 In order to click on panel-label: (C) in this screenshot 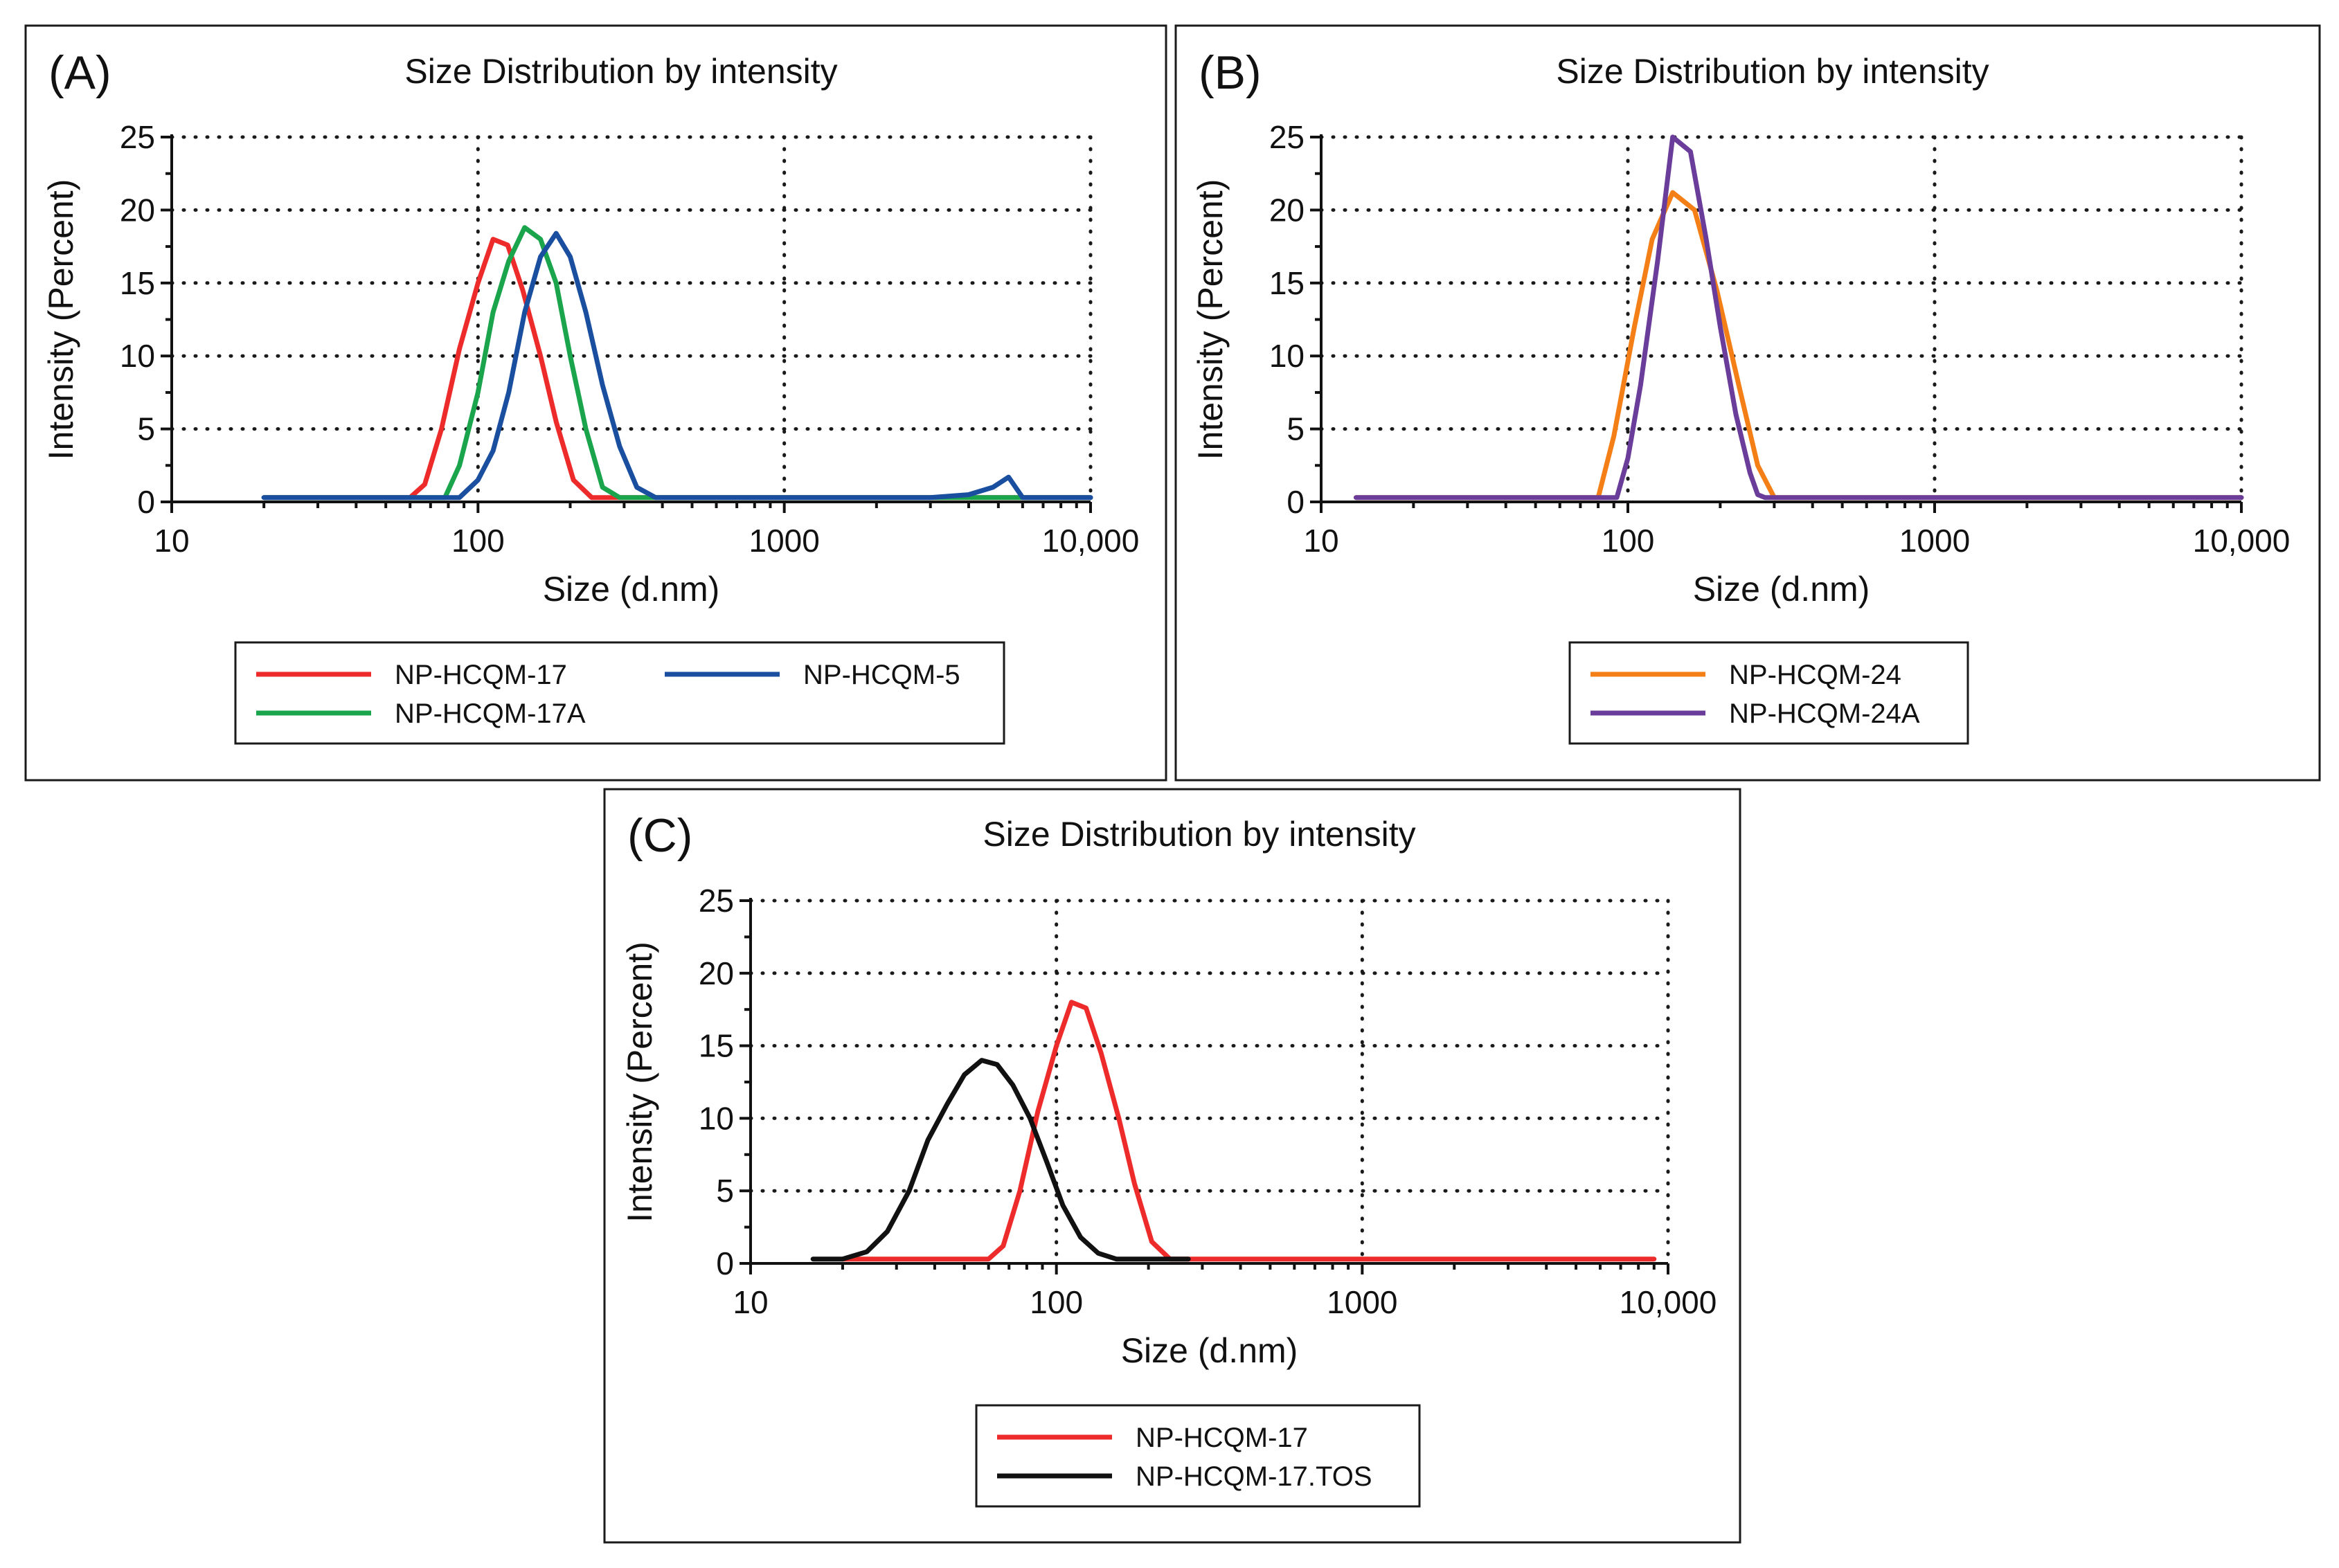, I will do `click(659, 835)`.